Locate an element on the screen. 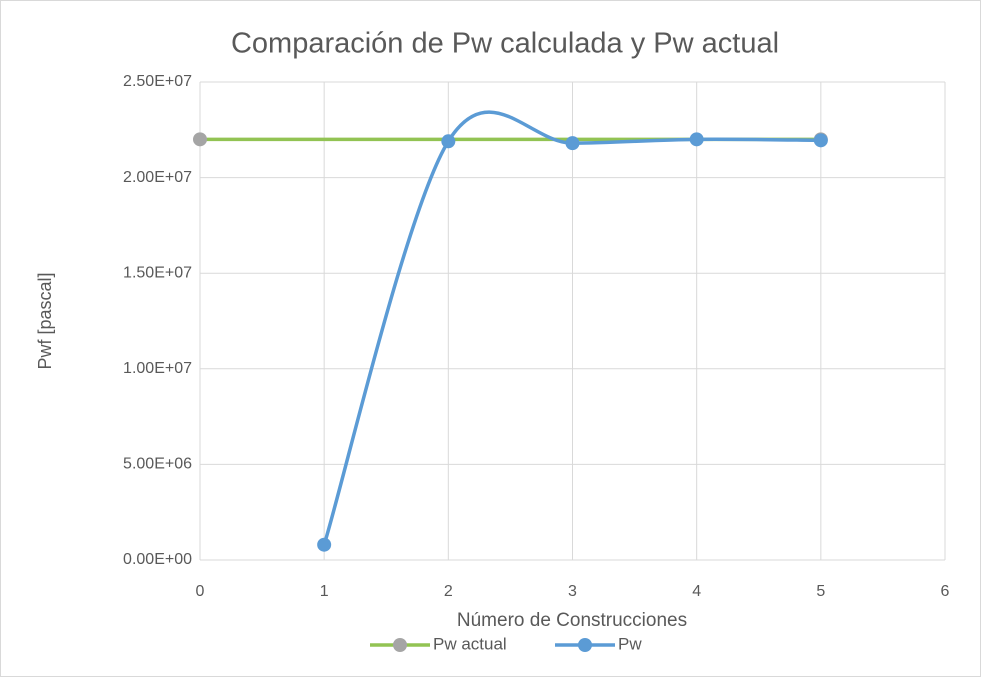  y-tick-label: 5.00E+06 is located at coordinates (157, 464).